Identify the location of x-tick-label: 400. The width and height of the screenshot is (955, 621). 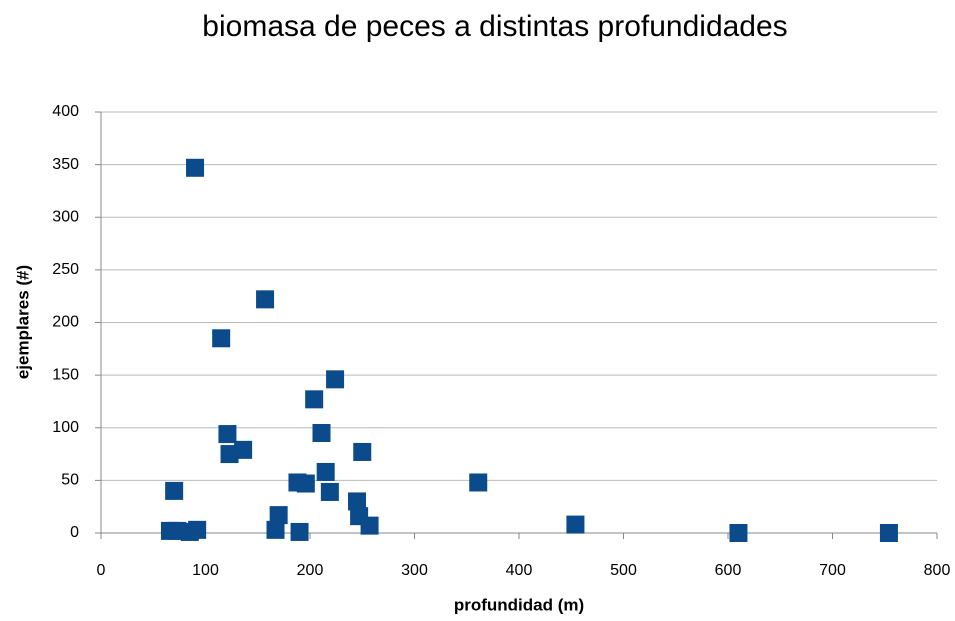
(519, 570).